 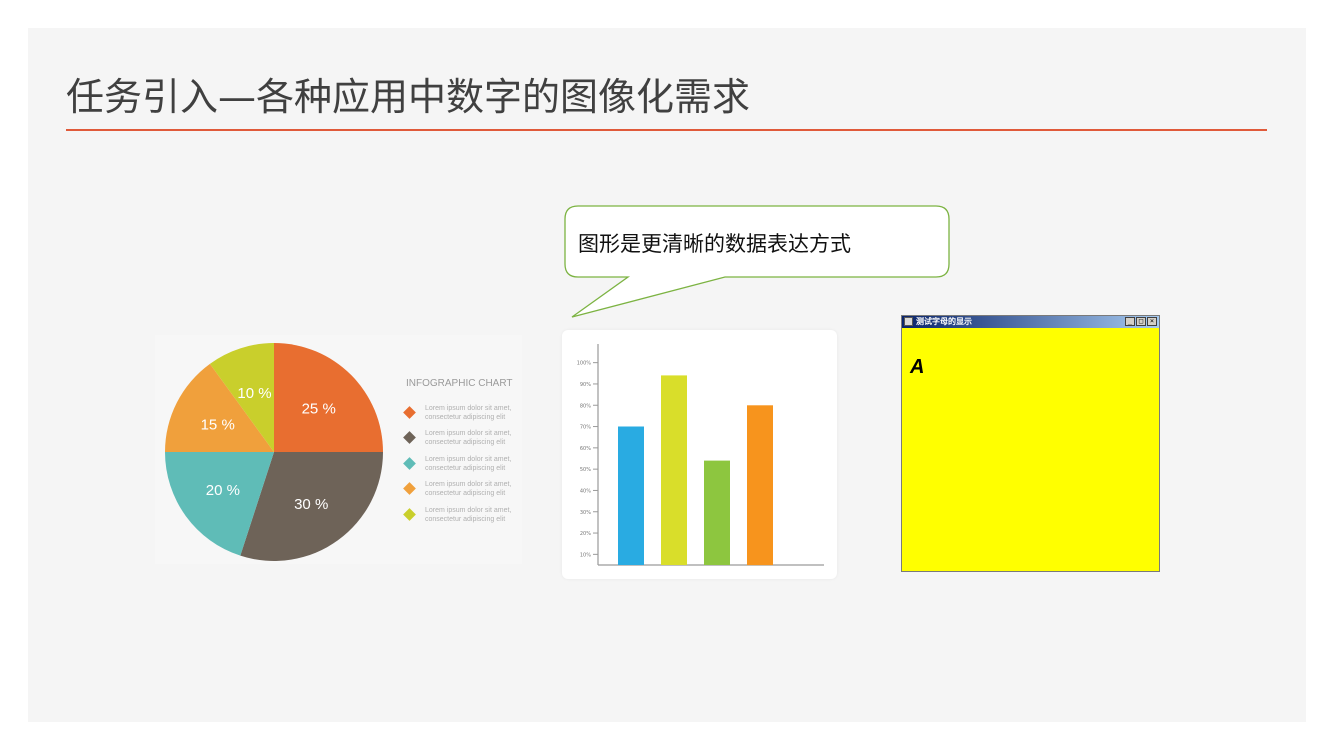 What do you see at coordinates (585, 449) in the screenshot?
I see `y-tick-label: 60%` at bounding box center [585, 449].